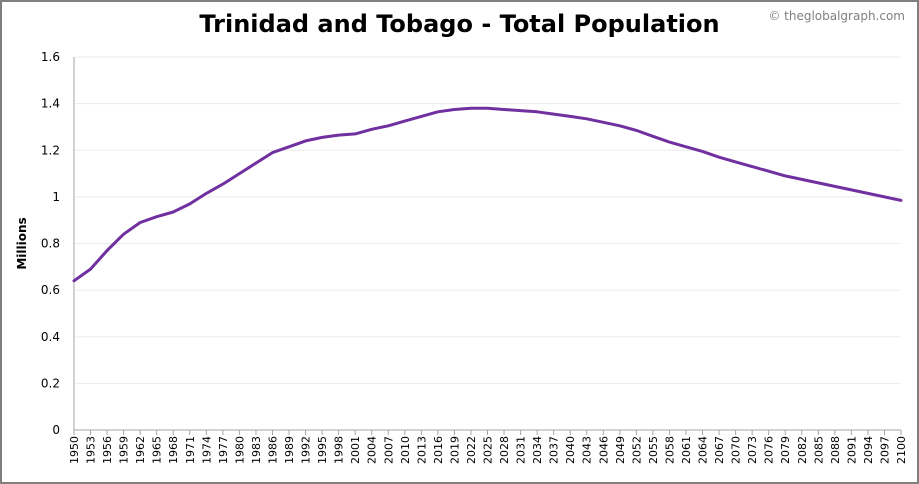  Describe the element at coordinates (306, 450) in the screenshot. I see `x-tick-label: 1992` at that location.